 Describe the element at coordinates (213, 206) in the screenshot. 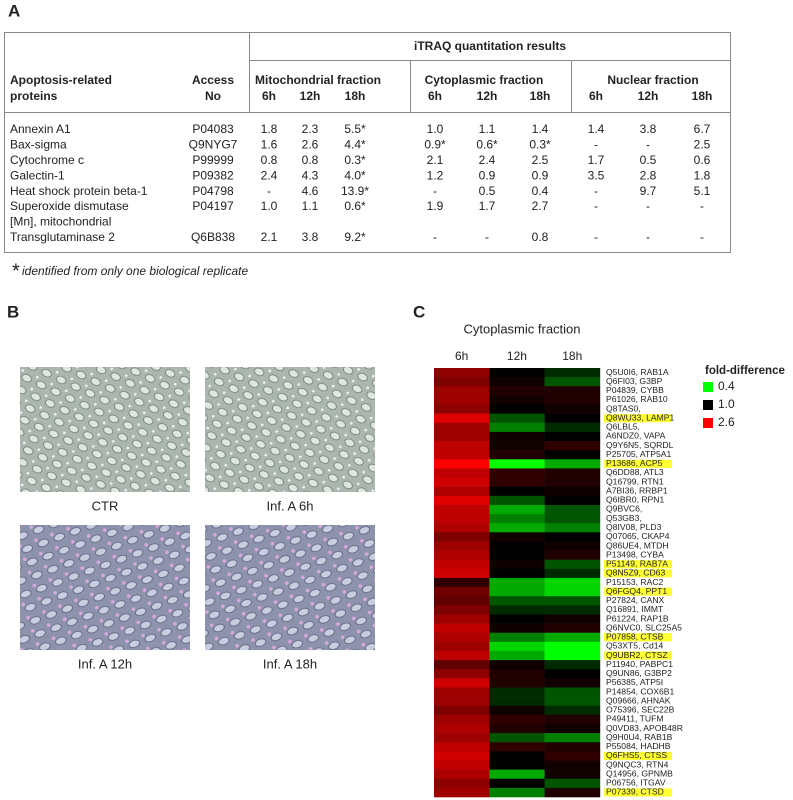

I see `accession: P04197` at that location.